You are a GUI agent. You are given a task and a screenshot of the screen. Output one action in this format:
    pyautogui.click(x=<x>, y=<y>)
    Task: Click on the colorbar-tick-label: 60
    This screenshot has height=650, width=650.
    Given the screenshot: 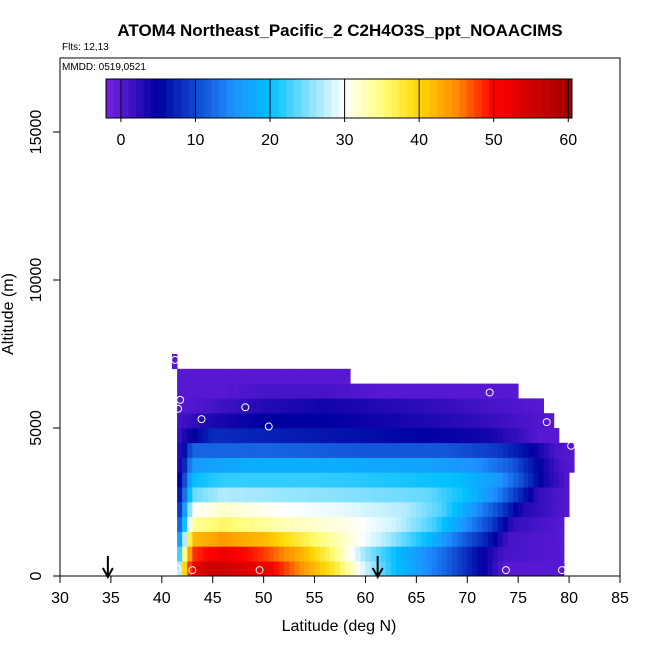 What is the action you would take?
    pyautogui.click(x=568, y=140)
    